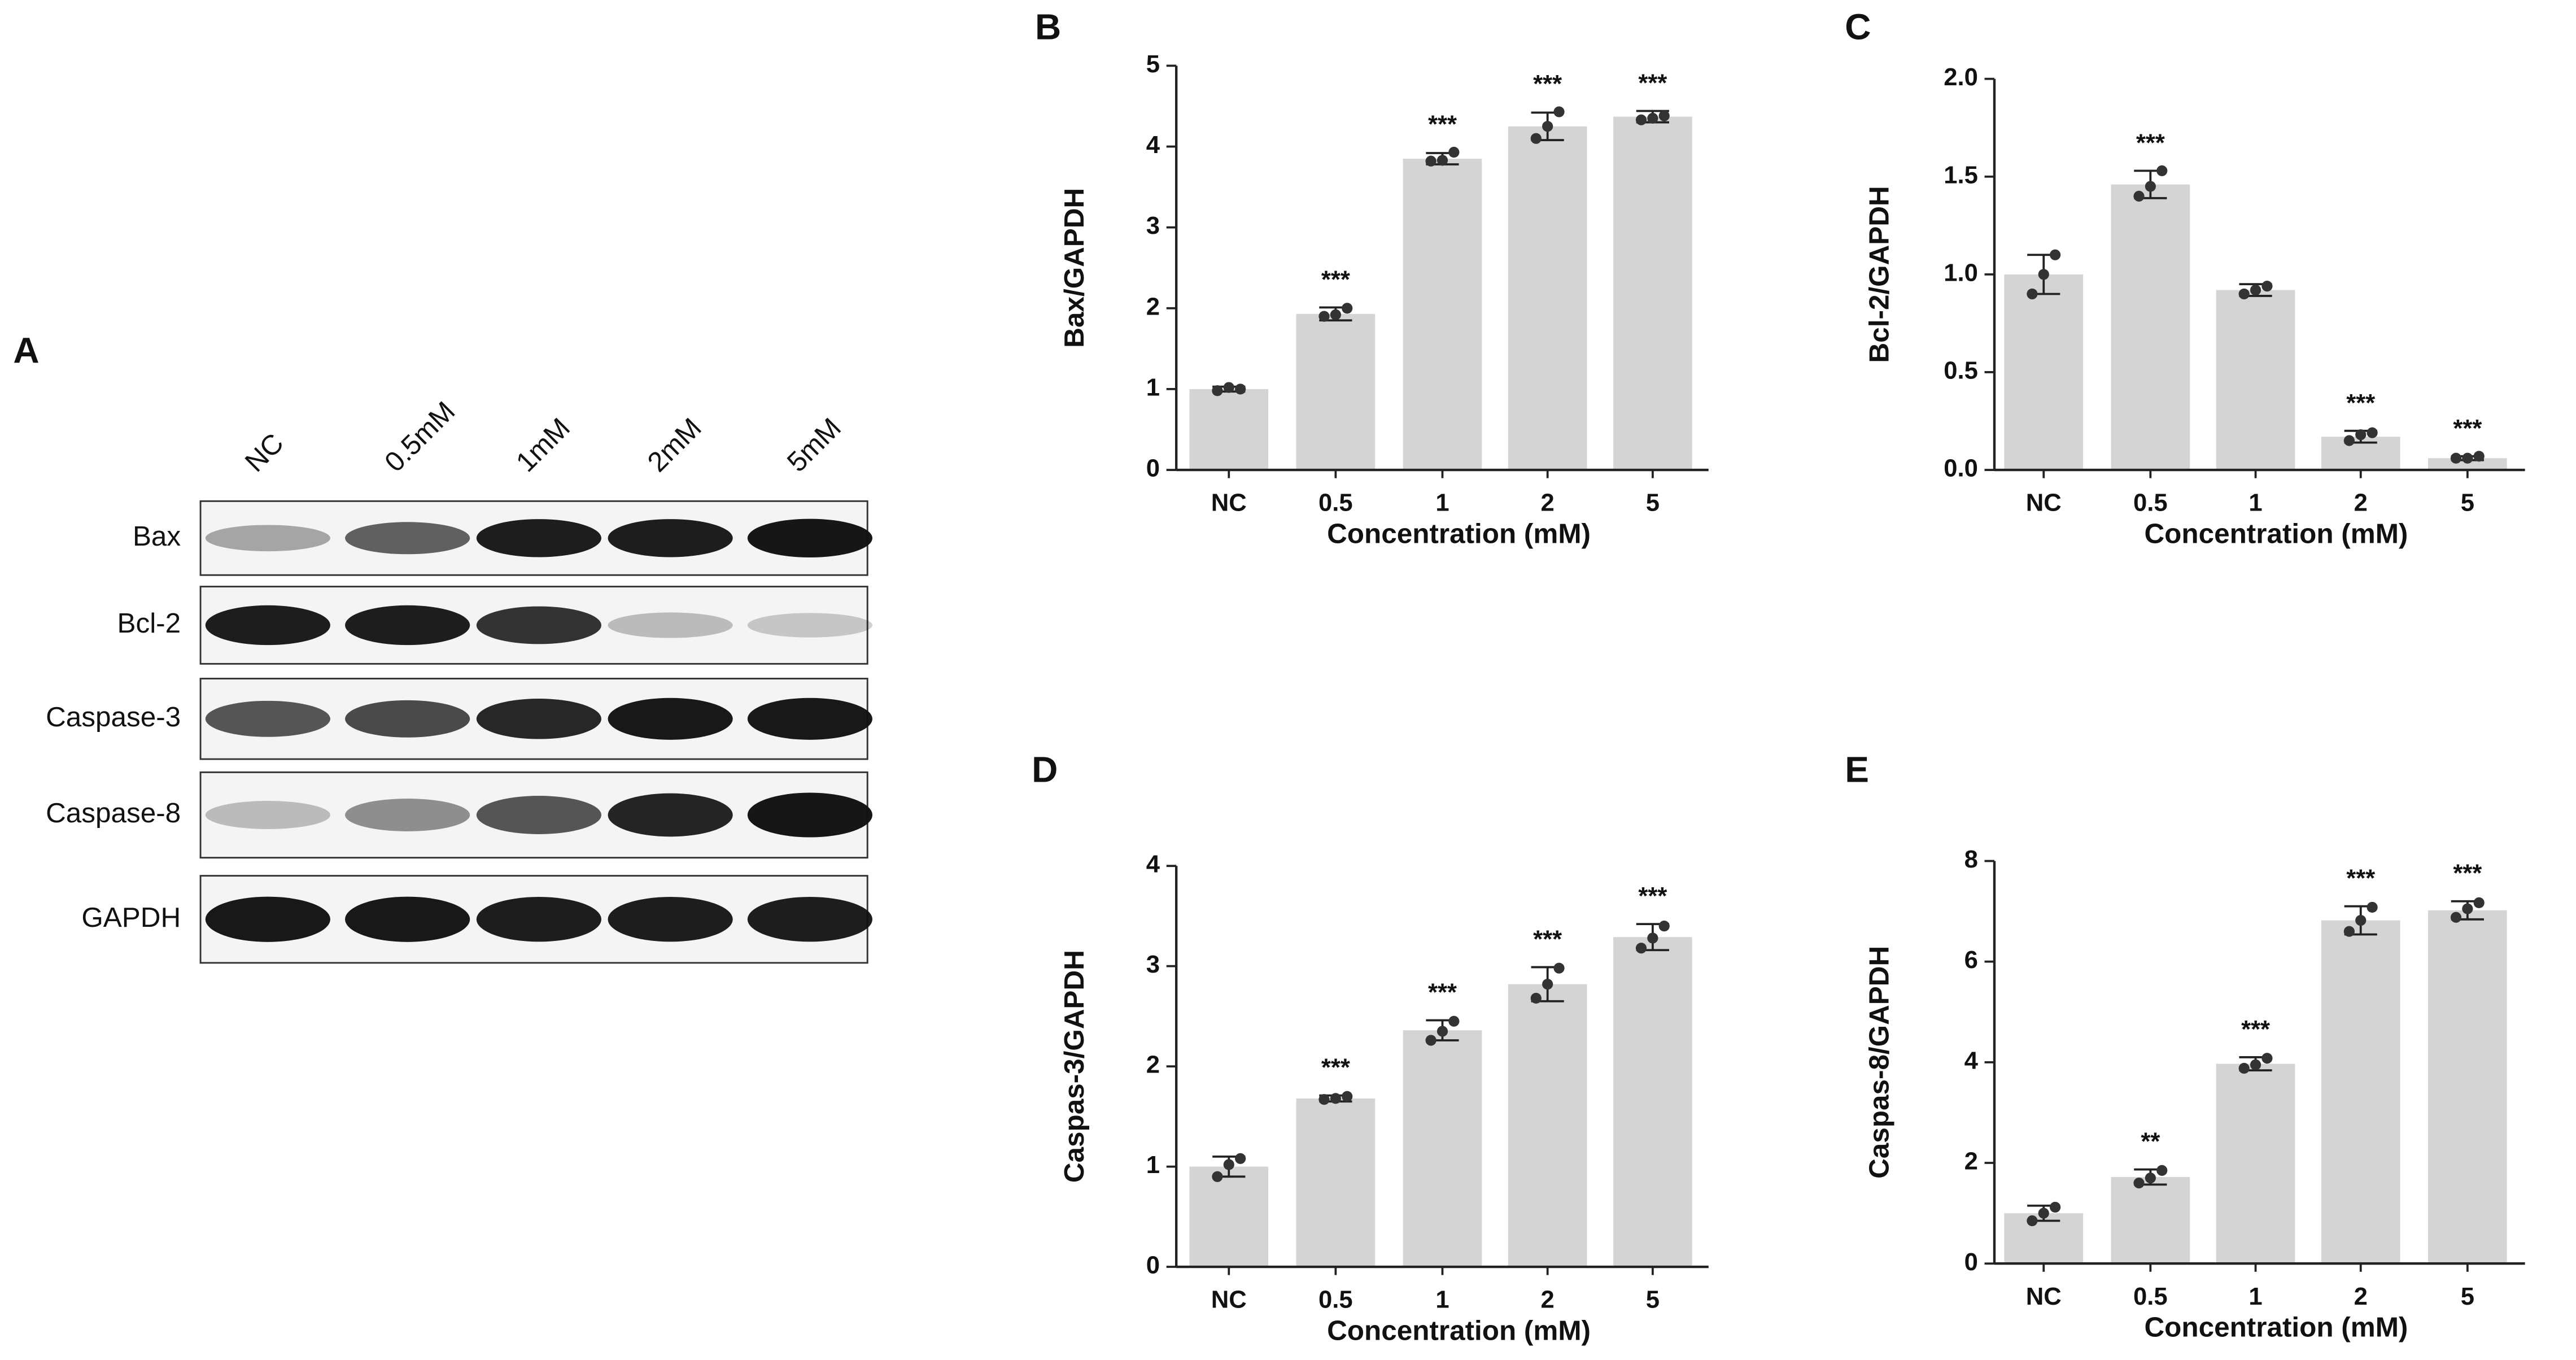 The width and height of the screenshot is (2576, 1360). What do you see at coordinates (1335, 504) in the screenshot?
I see `x-tick-label: 0.5` at bounding box center [1335, 504].